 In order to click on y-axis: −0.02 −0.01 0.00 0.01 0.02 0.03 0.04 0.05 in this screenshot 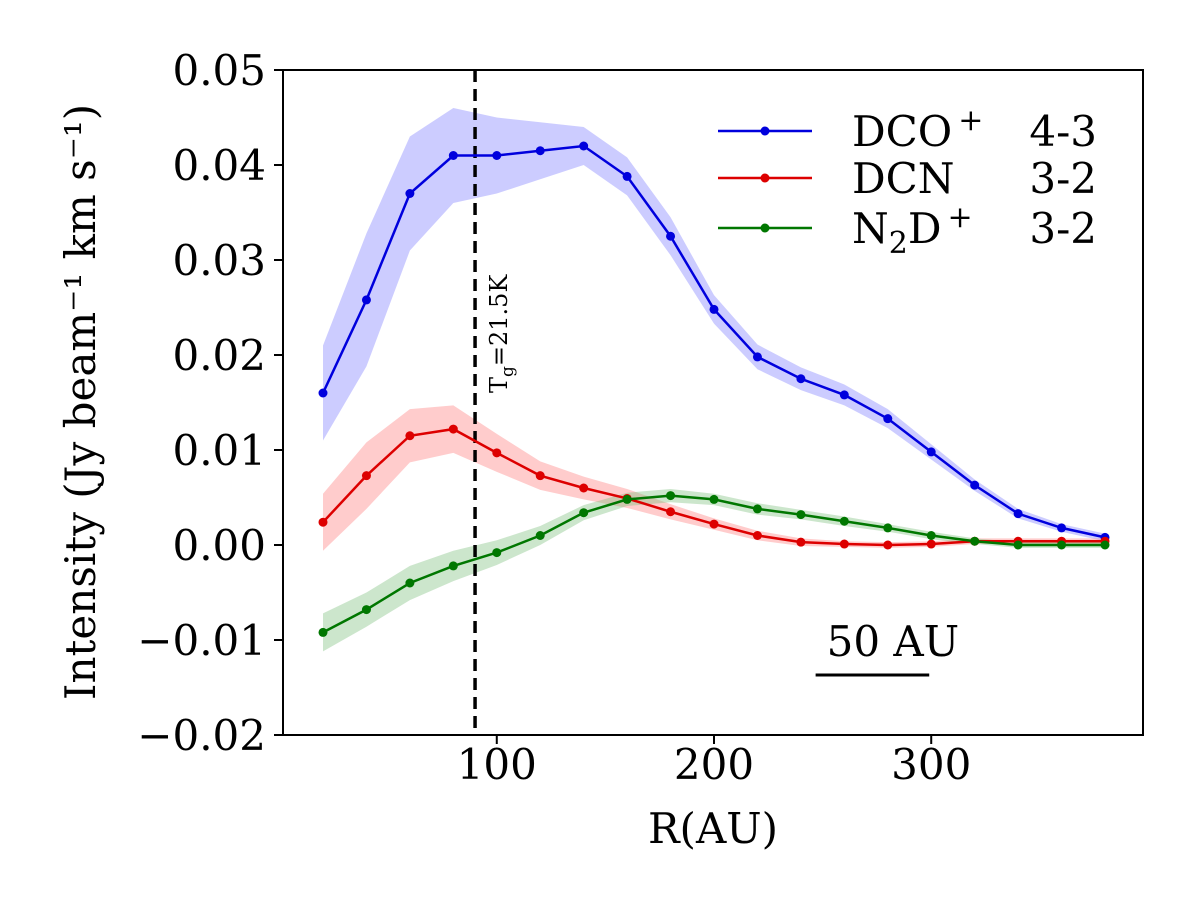, I will do `click(210, 403)`.